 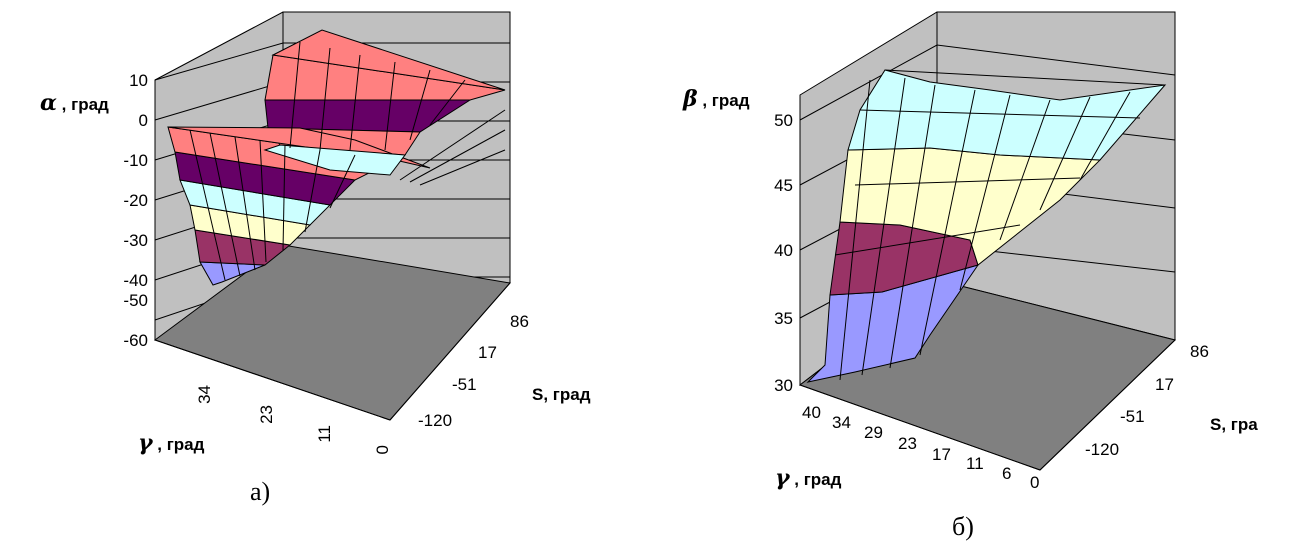 I want to click on z-tick: -20, so click(x=135, y=200).